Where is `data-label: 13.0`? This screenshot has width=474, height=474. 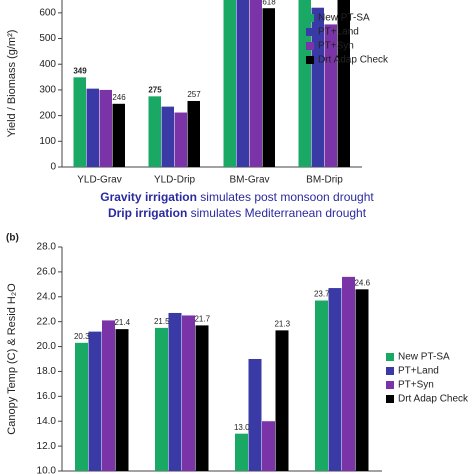
data-label: 13.0 is located at coordinates (242, 427).